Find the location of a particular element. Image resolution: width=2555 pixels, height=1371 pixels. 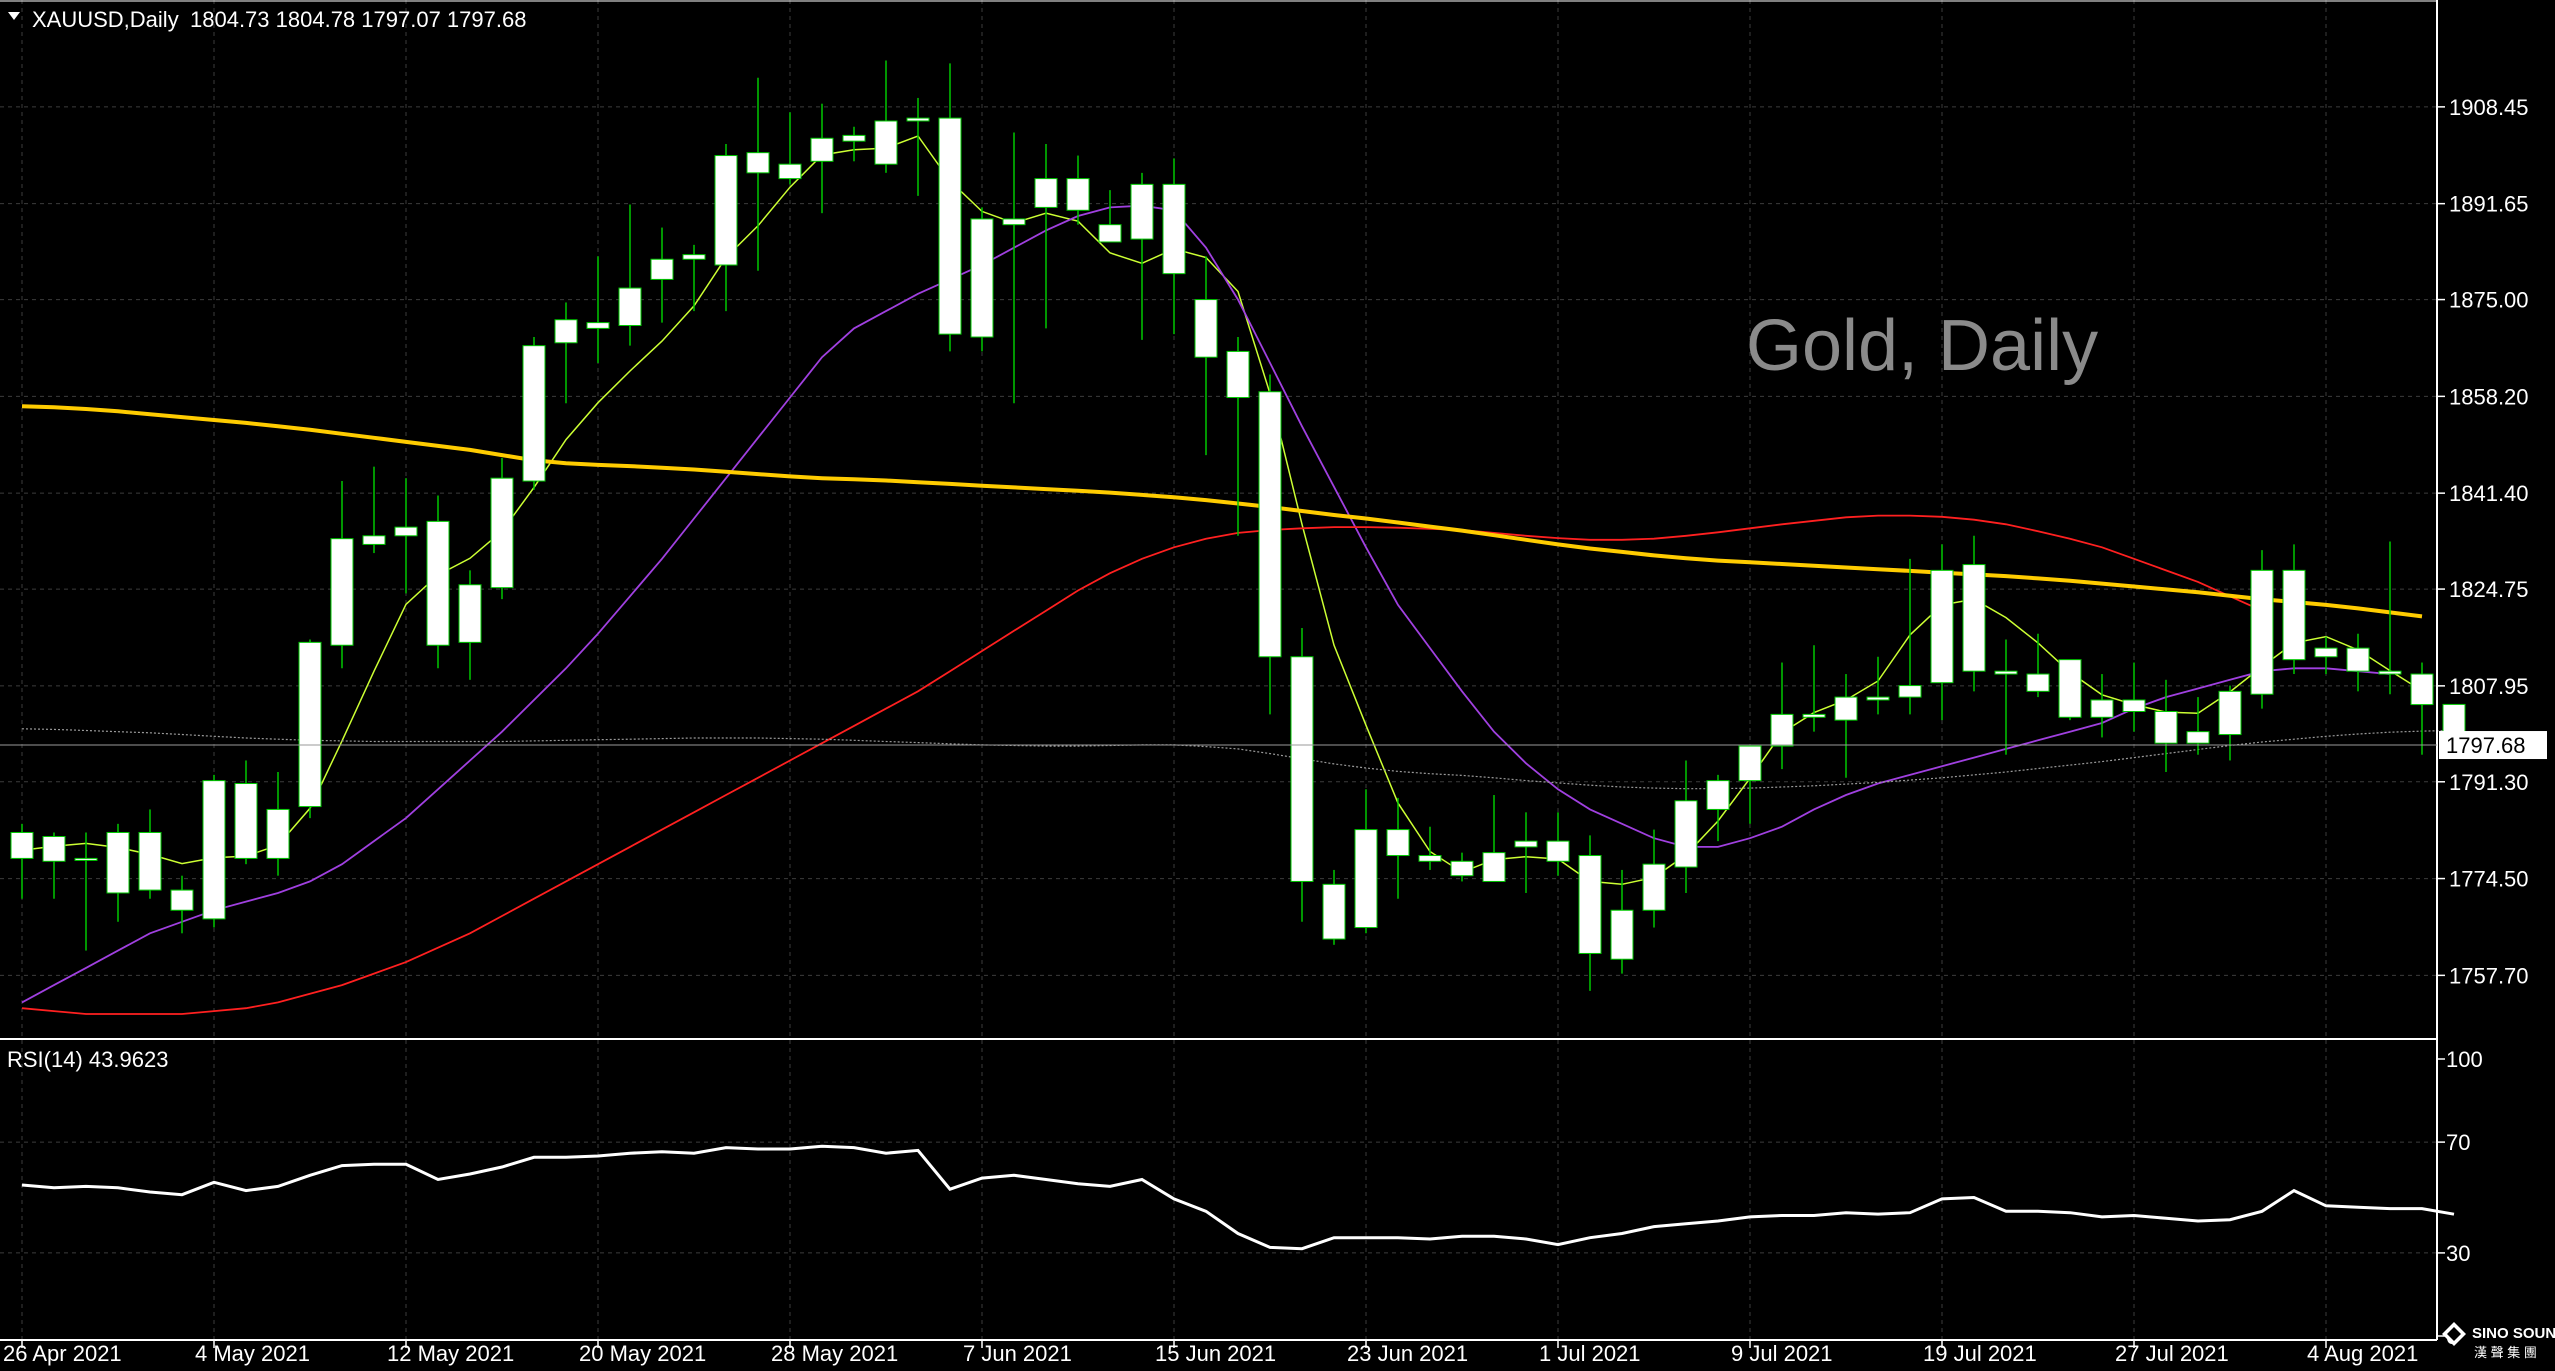

dropdown-triangle-icon is located at coordinates (14, 16).